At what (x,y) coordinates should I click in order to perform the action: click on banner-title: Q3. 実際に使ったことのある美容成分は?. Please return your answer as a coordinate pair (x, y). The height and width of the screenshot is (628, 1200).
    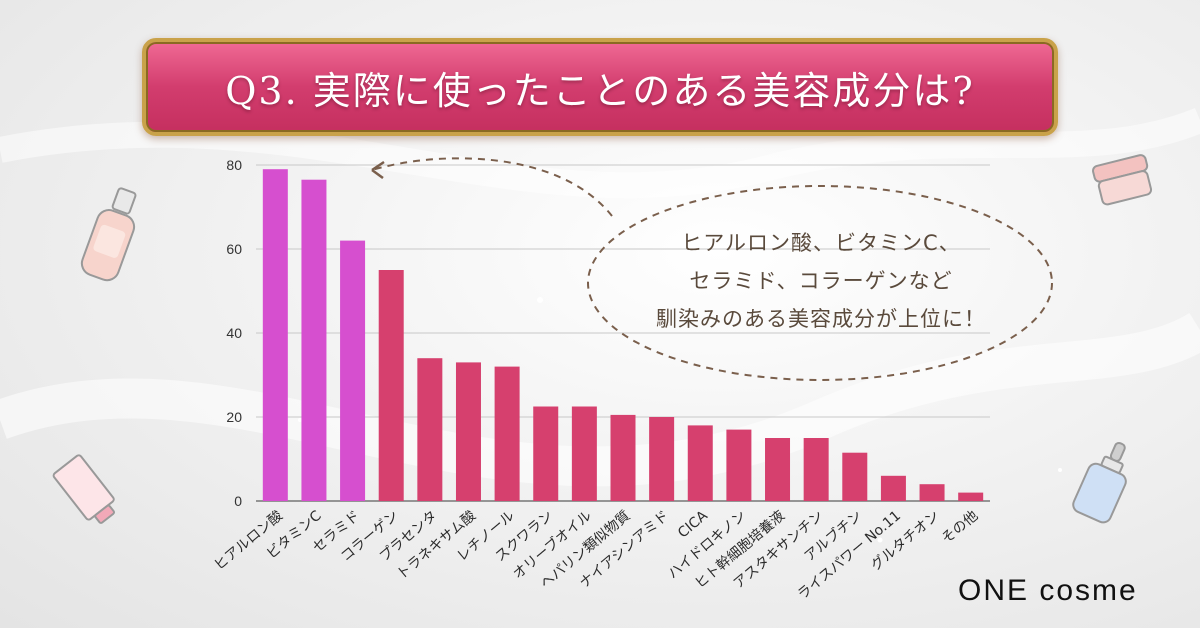
    Looking at the image, I should click on (600, 90).